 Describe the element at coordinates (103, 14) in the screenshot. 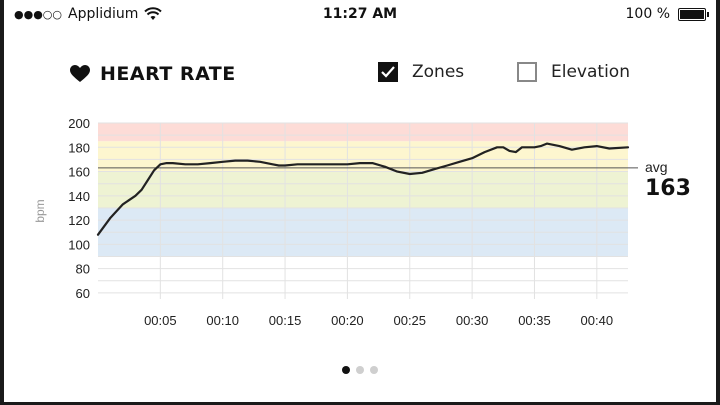

I see `carrier-name: Applidium` at that location.